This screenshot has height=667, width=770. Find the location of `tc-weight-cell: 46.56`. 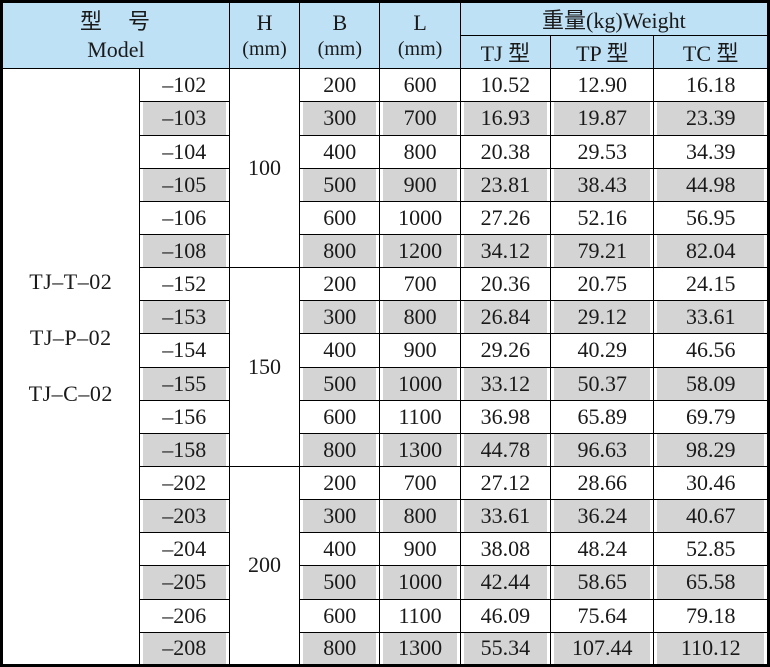

tc-weight-cell: 46.56 is located at coordinates (711, 350).